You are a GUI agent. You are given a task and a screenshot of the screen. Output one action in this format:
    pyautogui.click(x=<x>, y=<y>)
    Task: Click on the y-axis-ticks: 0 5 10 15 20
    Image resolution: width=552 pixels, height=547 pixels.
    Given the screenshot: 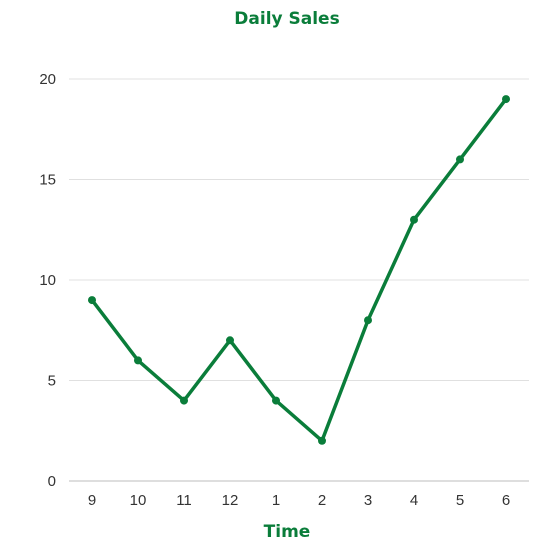 What is the action you would take?
    pyautogui.click(x=47, y=280)
    